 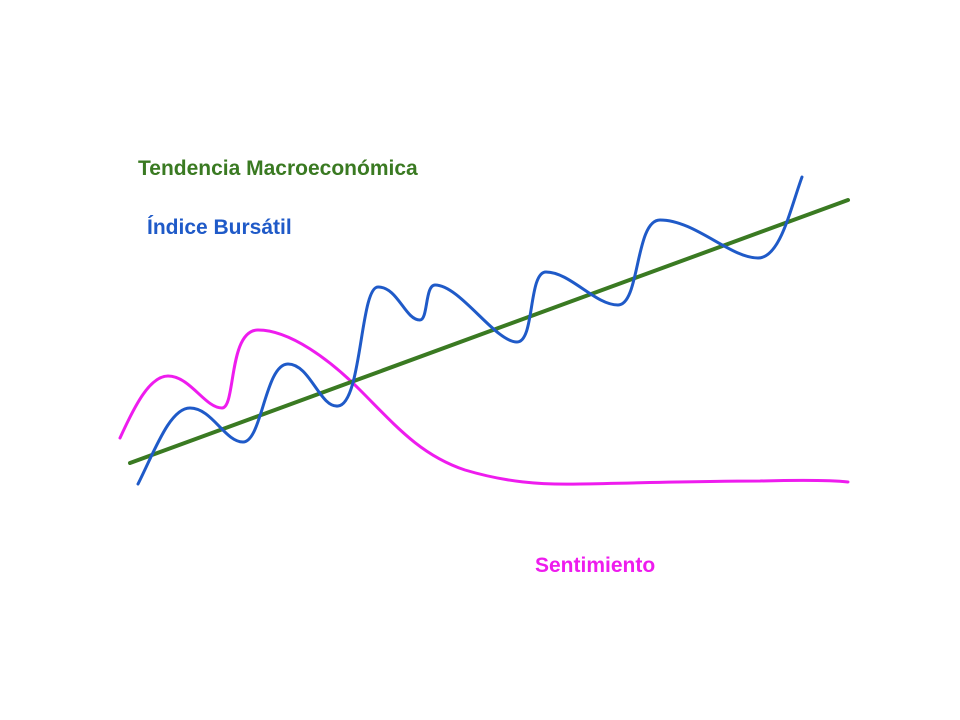 I want to click on sentiment-label: Sentimiento, so click(x=595, y=565).